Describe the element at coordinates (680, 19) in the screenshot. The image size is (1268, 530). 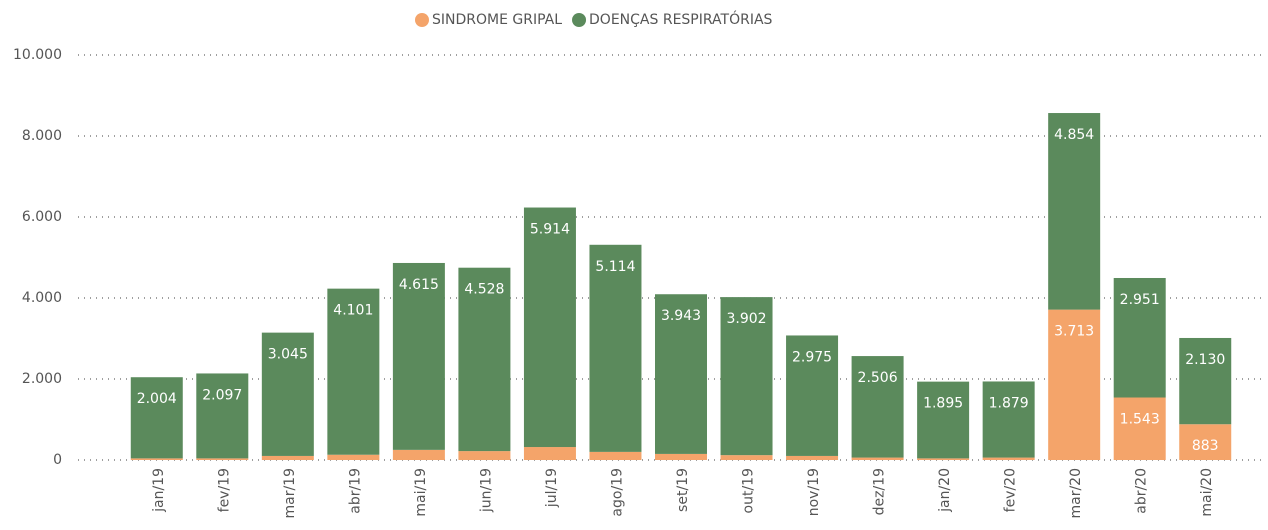
I see `legend-label: DOENÇAS RESPIRATÓRIAS` at that location.